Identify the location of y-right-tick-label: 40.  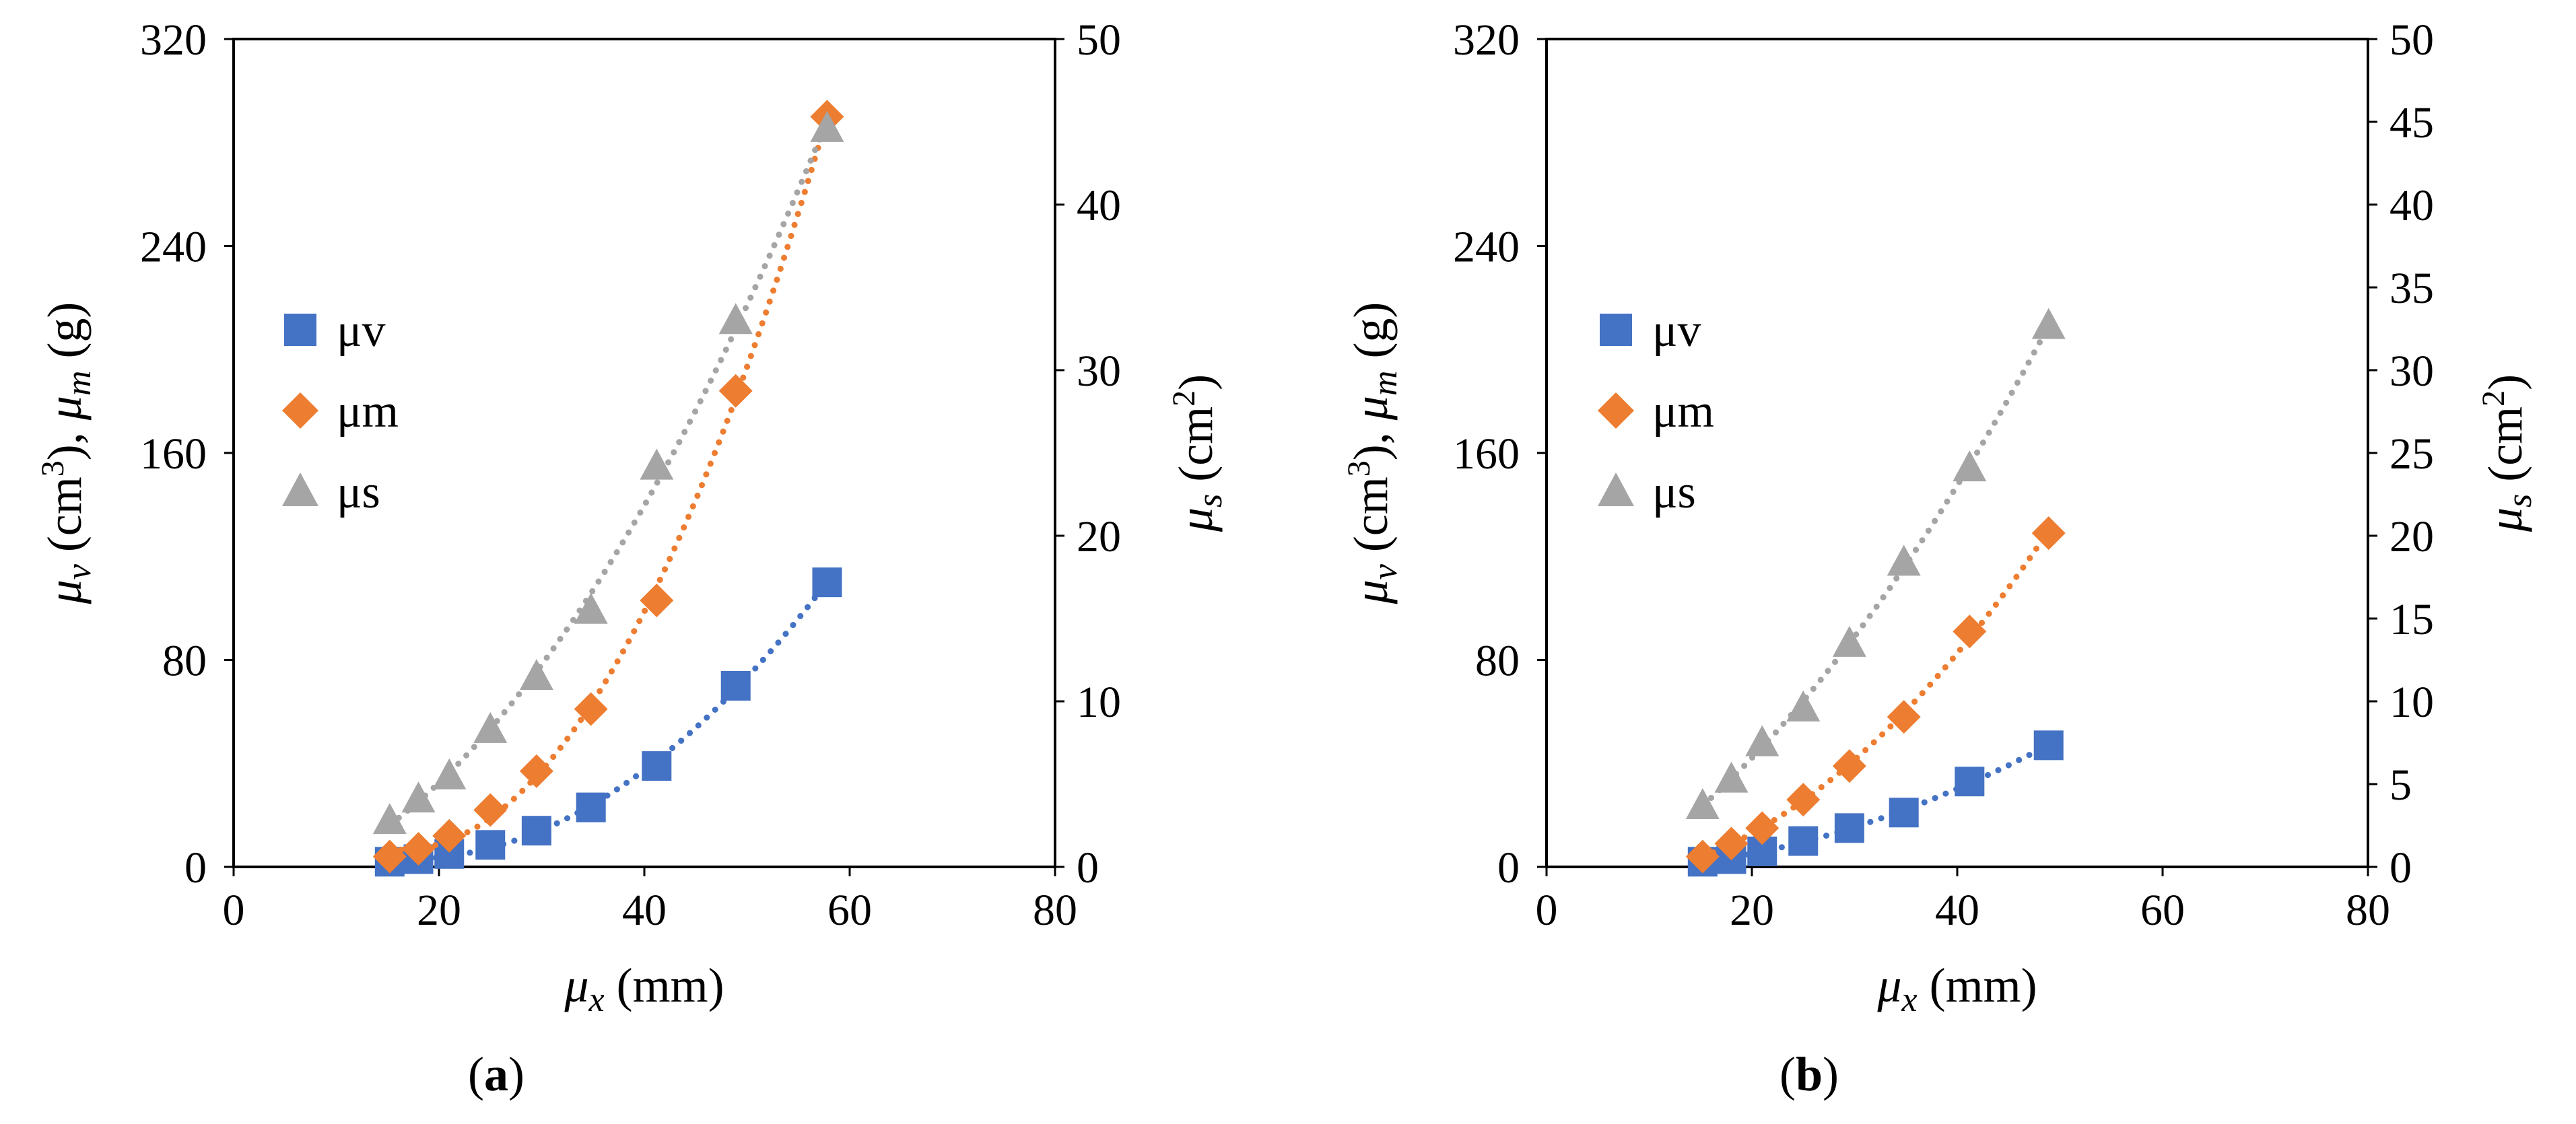
(1099, 206).